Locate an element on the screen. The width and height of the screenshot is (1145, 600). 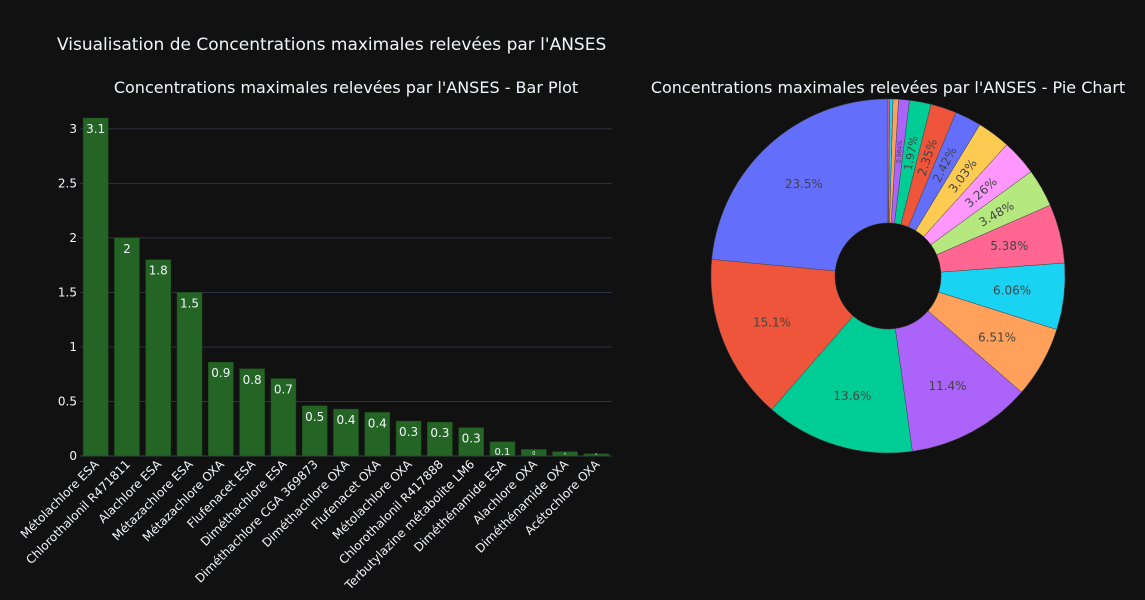
bar-y-tick-label: 0 is located at coordinates (73, 456).